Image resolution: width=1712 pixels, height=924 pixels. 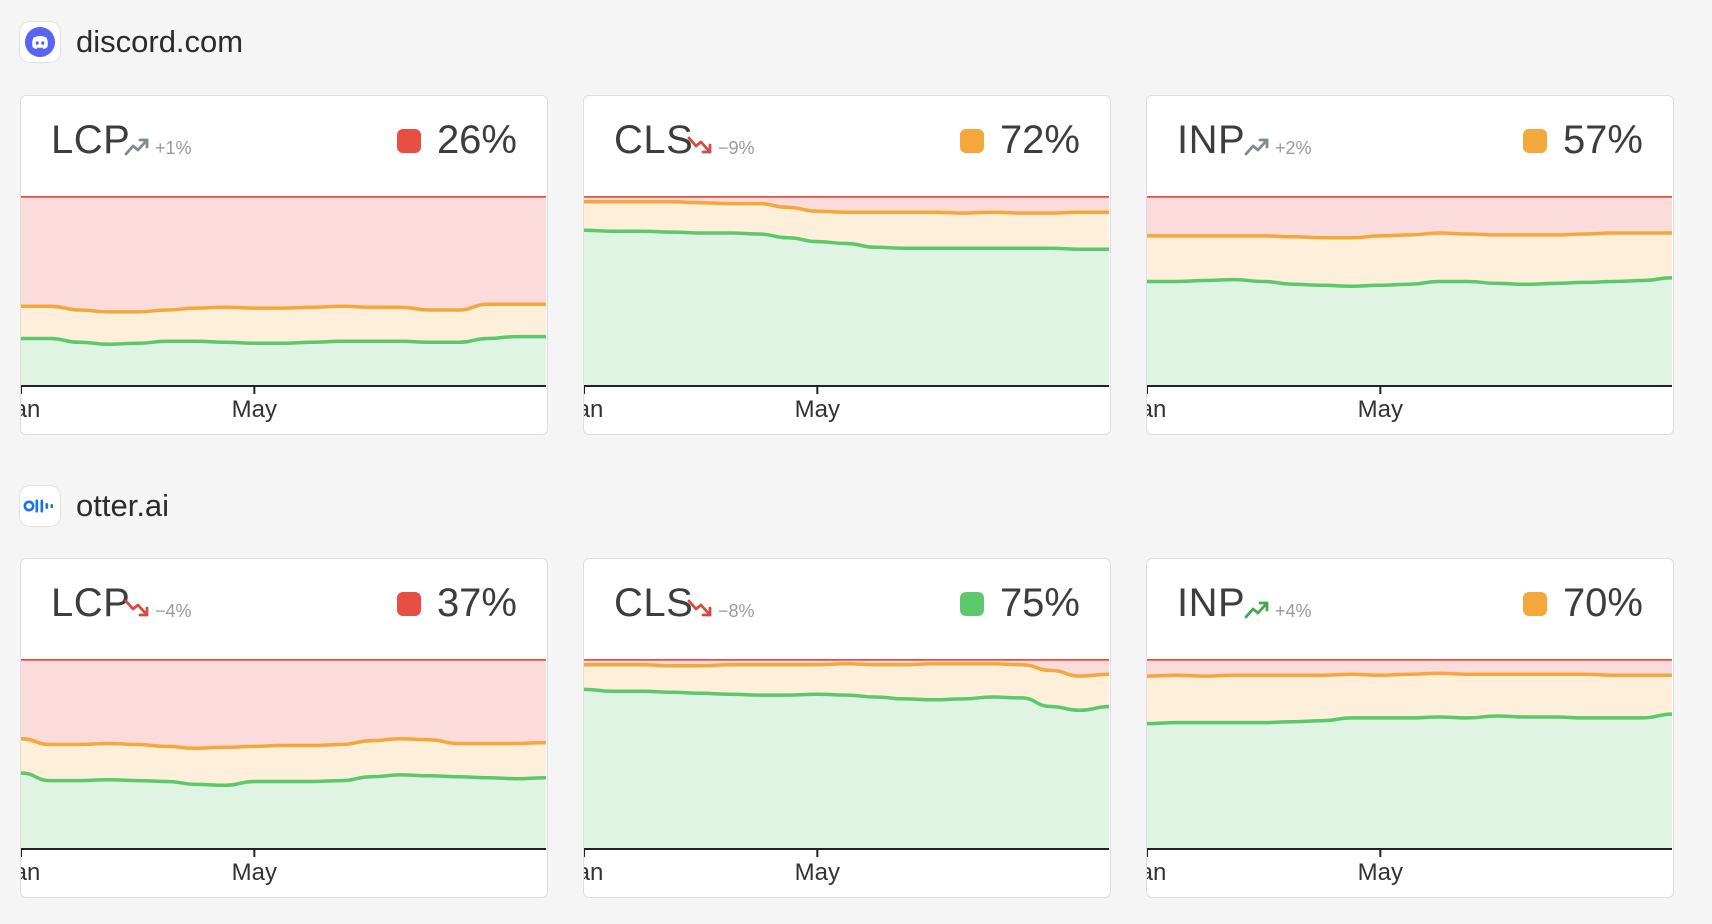 I want to click on trend-indicator: −8%, so click(x=720, y=611).